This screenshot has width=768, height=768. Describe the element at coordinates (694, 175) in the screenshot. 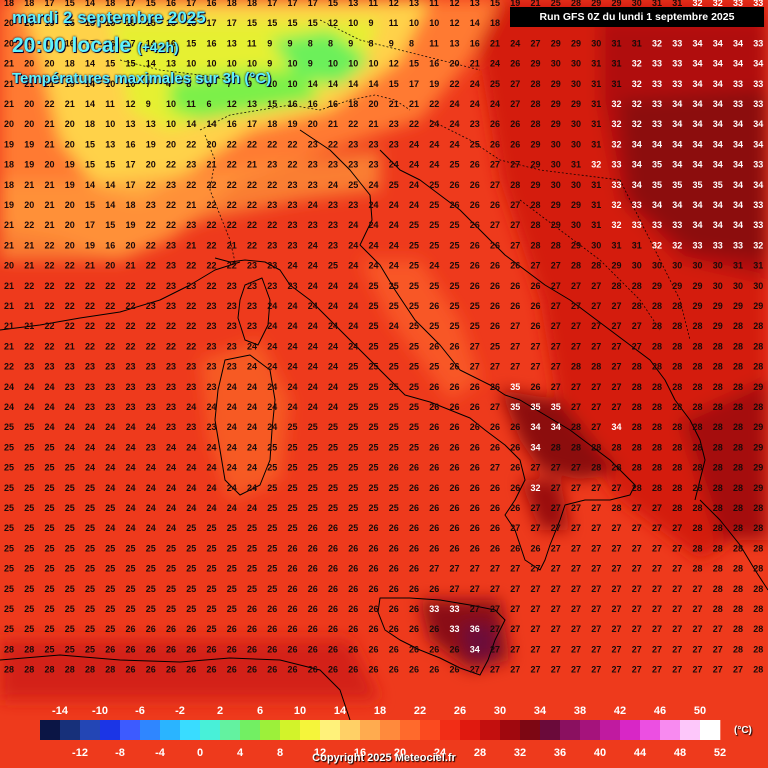

I see `zone-hot-core` at that location.